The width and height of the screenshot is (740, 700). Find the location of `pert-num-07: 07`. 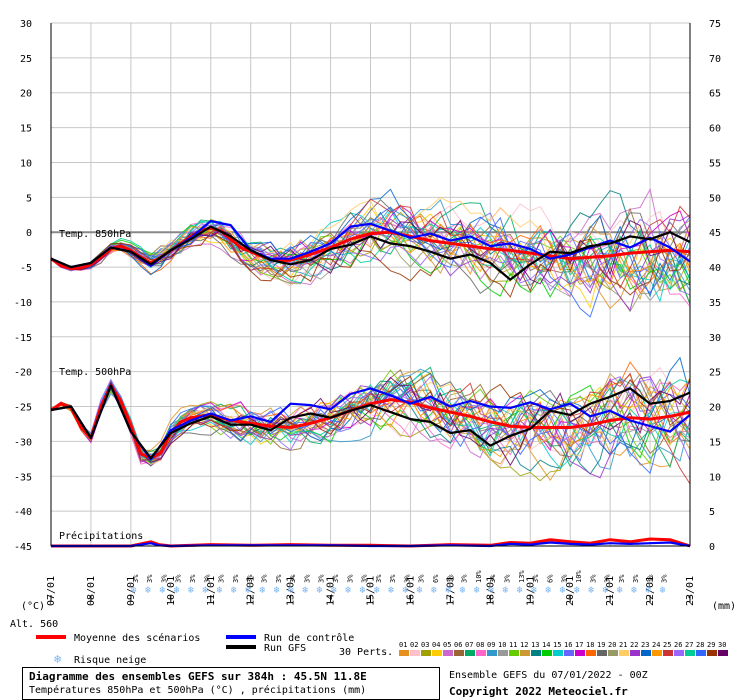

pert-num-07: 07 is located at coordinates (469, 645).